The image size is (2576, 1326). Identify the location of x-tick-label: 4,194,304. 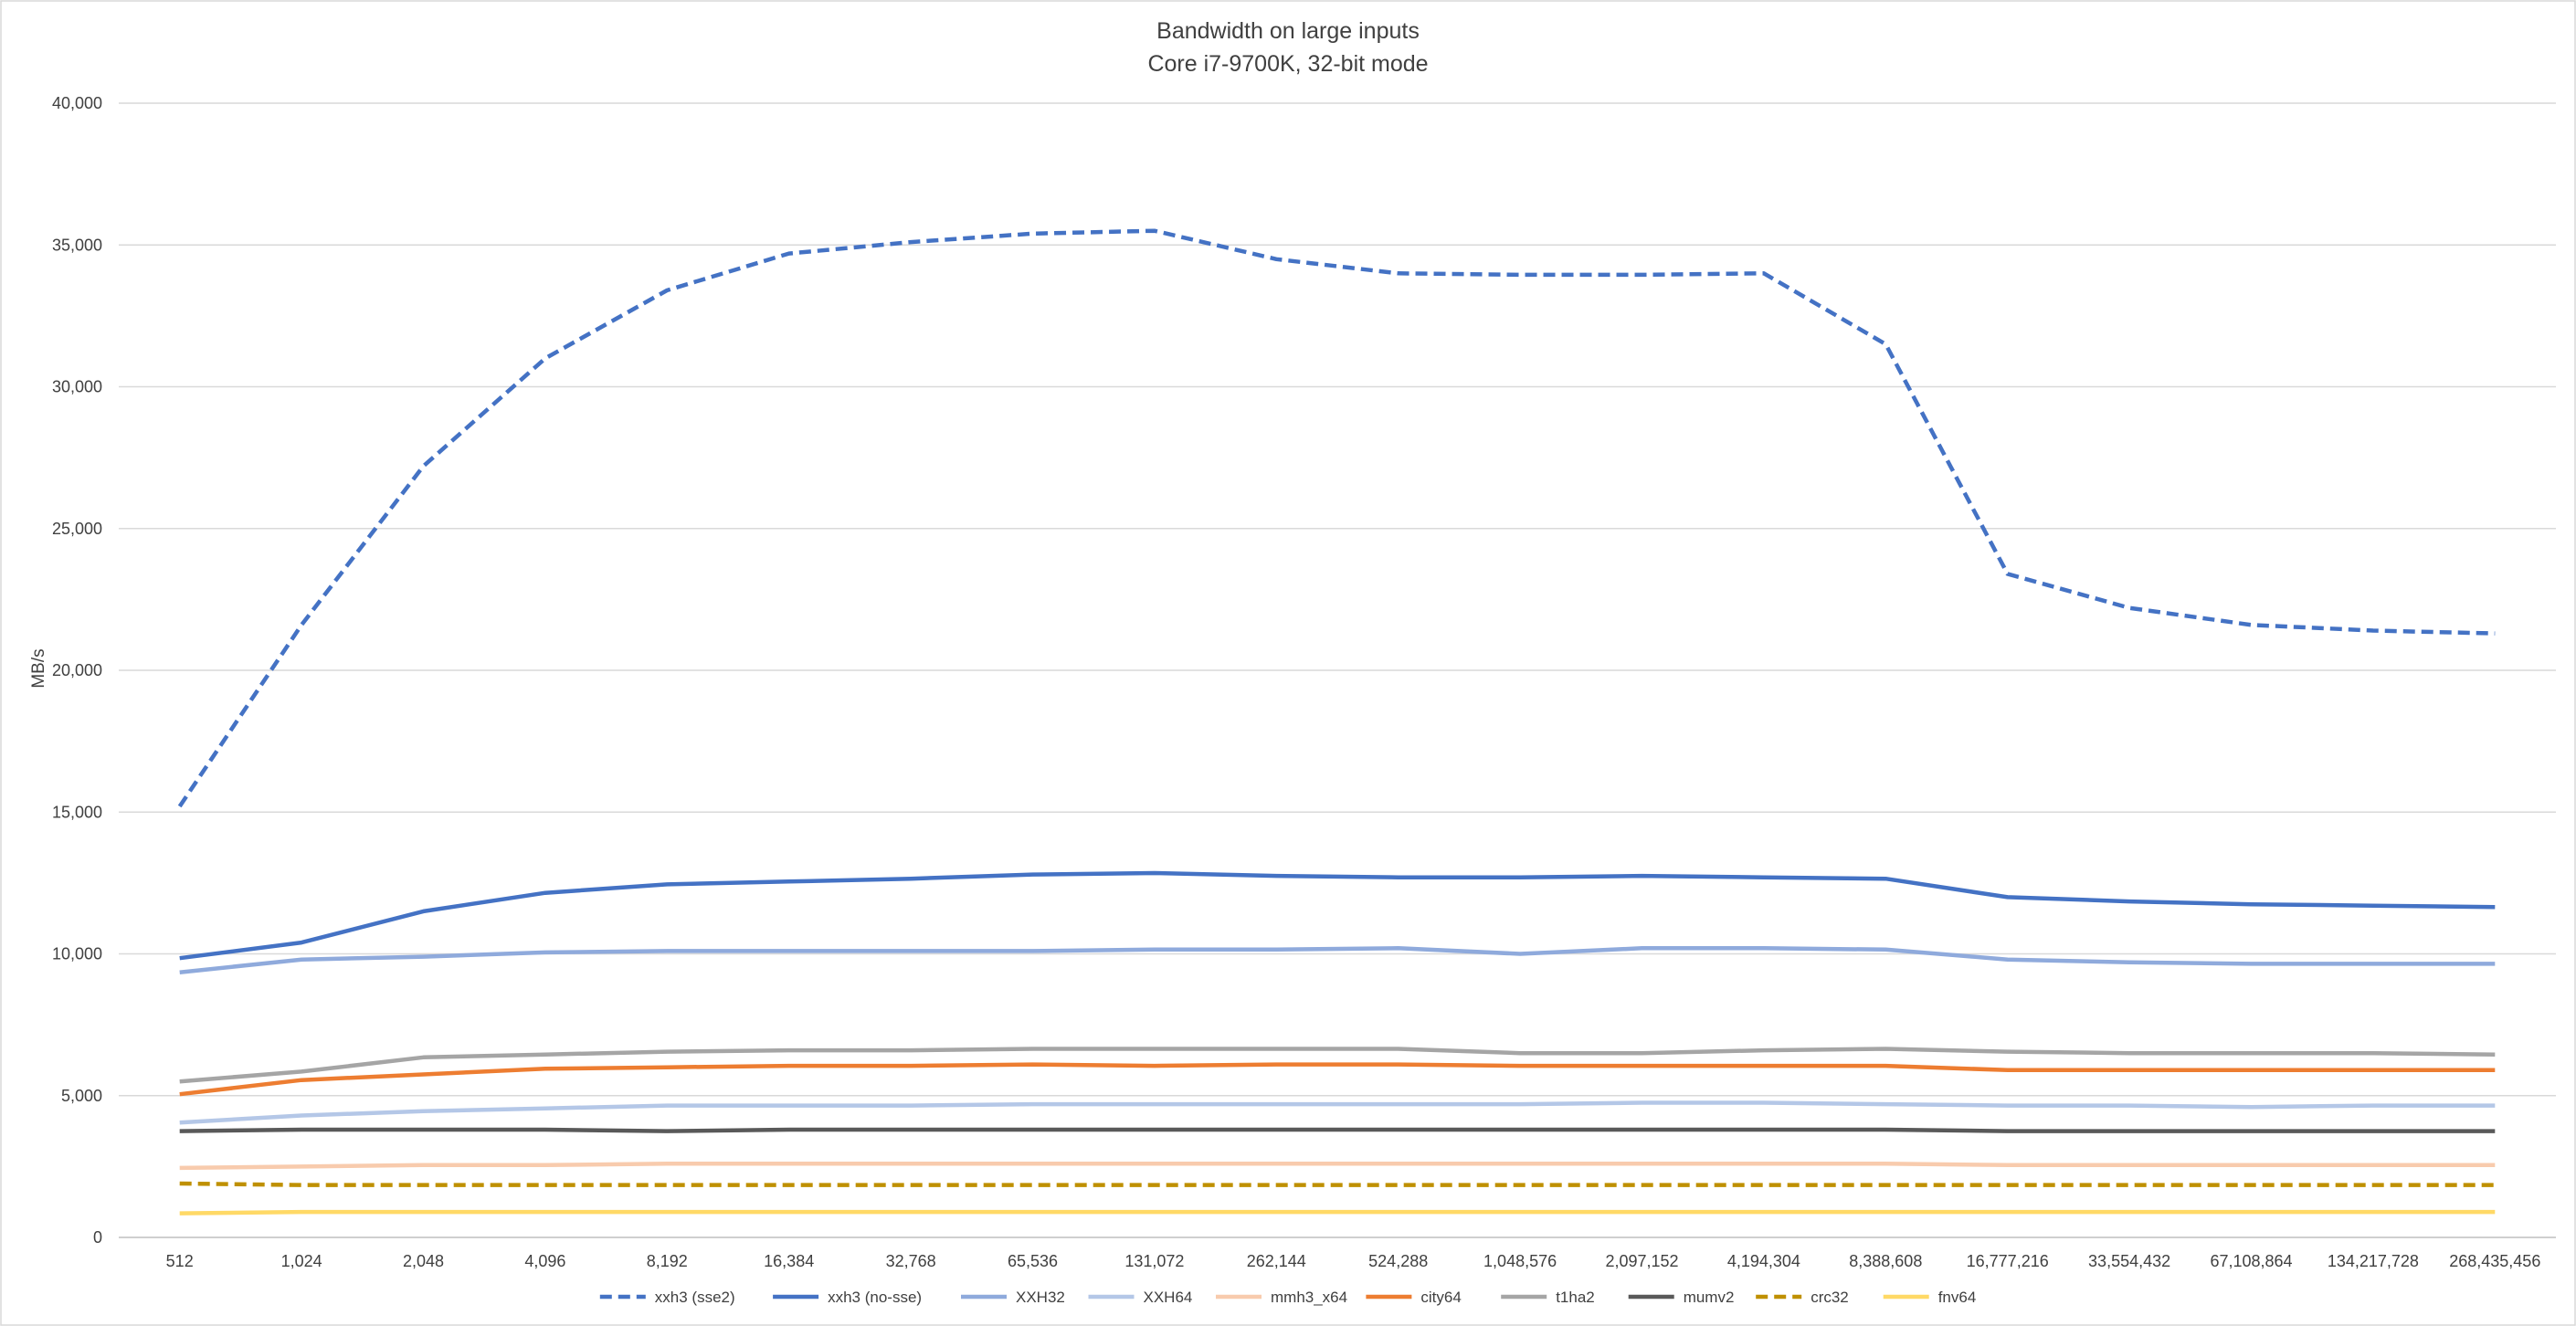
(1764, 1261).